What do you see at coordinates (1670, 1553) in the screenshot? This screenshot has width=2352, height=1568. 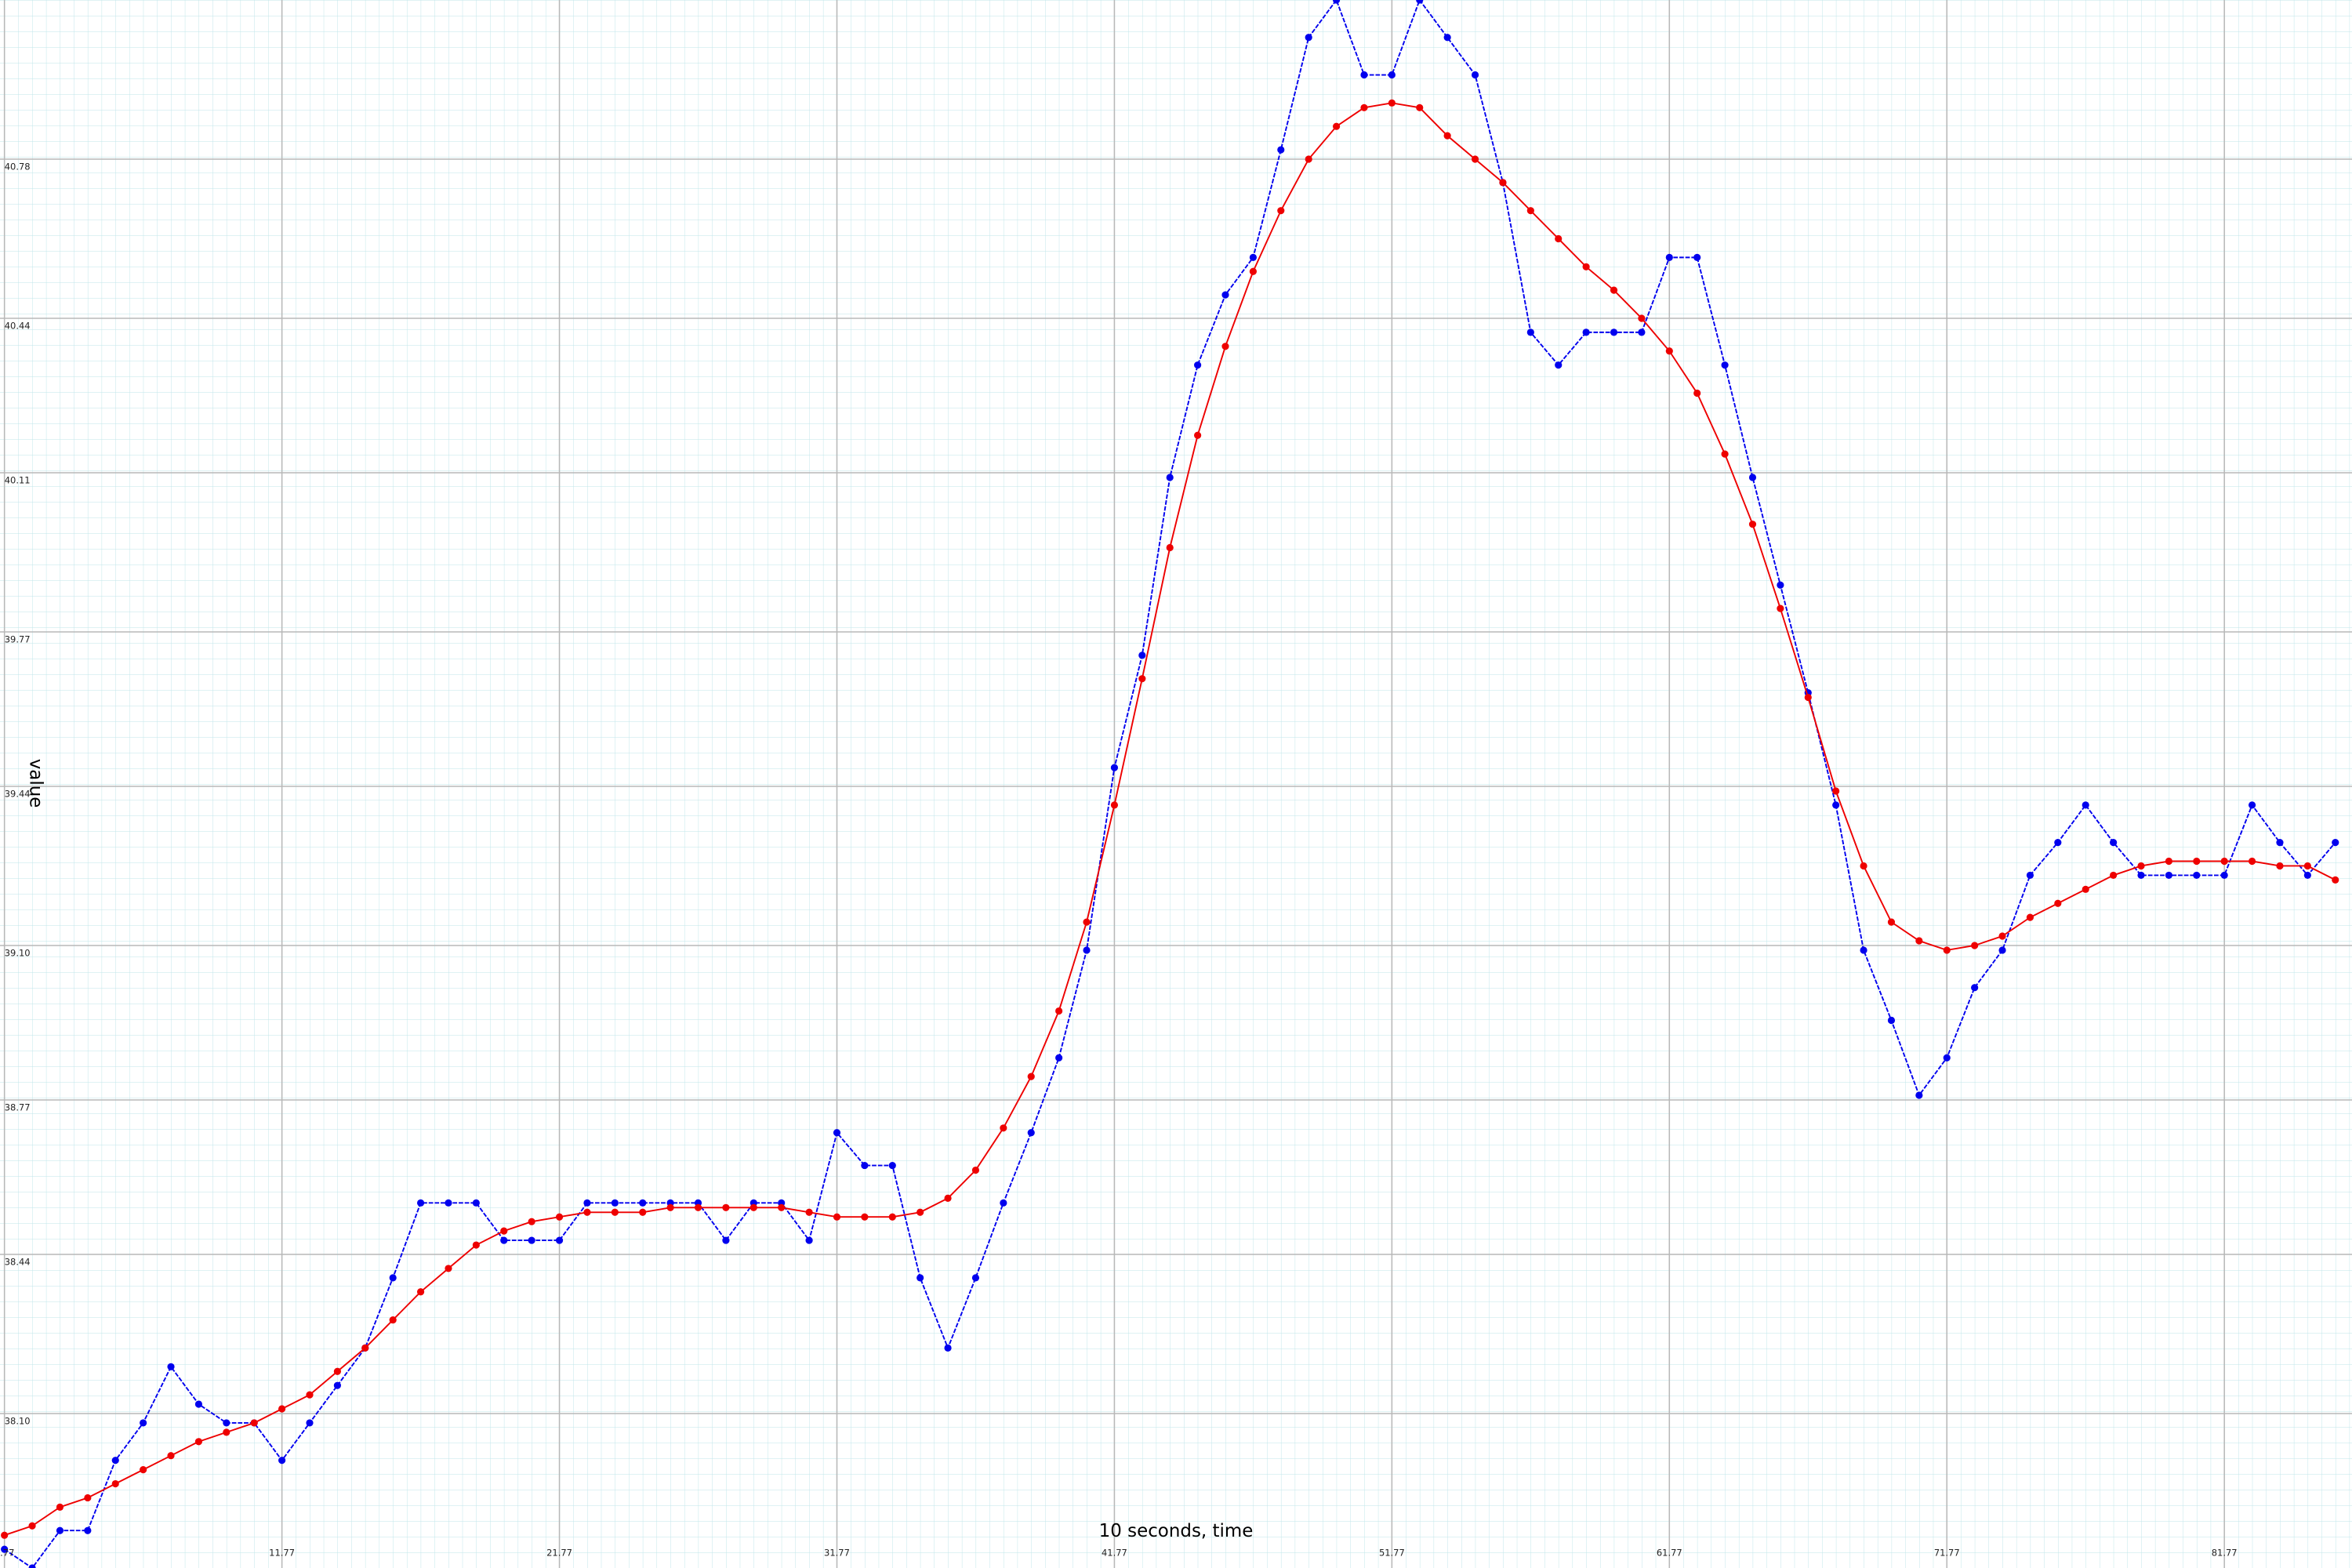 I see `x-tick-label: 61.77` at bounding box center [1670, 1553].